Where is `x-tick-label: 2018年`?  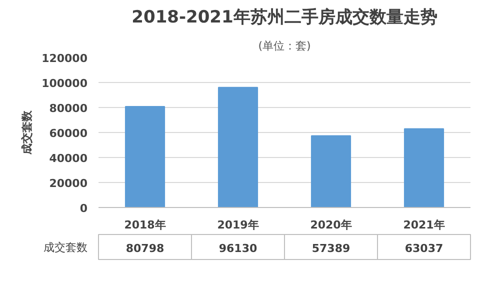 x-tick-label: 2018年 is located at coordinates (145, 225).